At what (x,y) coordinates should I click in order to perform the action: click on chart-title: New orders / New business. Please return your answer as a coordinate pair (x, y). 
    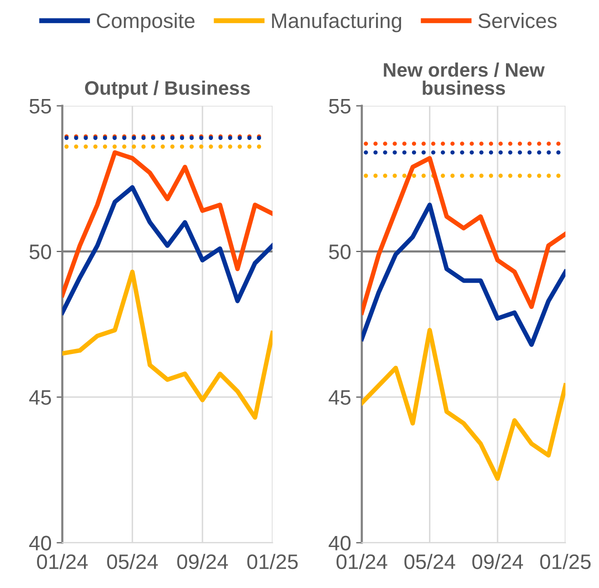
    Looking at the image, I should click on (464, 78).